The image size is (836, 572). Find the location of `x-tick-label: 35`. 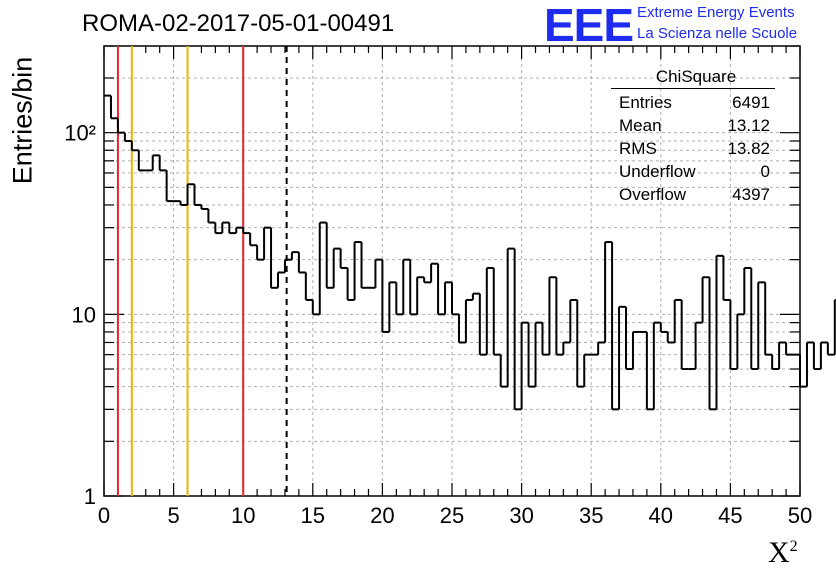

x-tick-label: 35 is located at coordinates (591, 515).